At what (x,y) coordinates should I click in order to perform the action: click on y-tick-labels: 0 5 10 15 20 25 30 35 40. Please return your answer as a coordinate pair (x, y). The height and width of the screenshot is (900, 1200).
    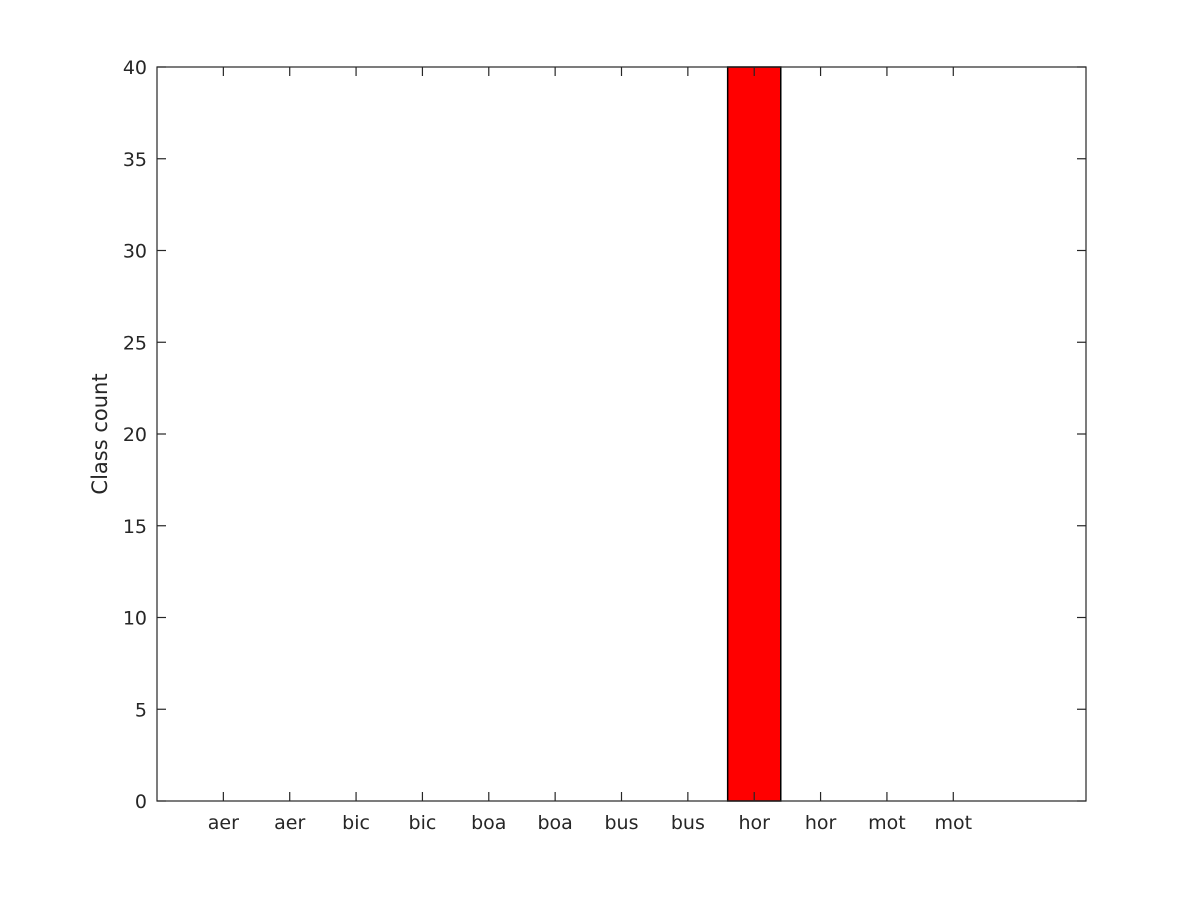
    Looking at the image, I should click on (135, 435).